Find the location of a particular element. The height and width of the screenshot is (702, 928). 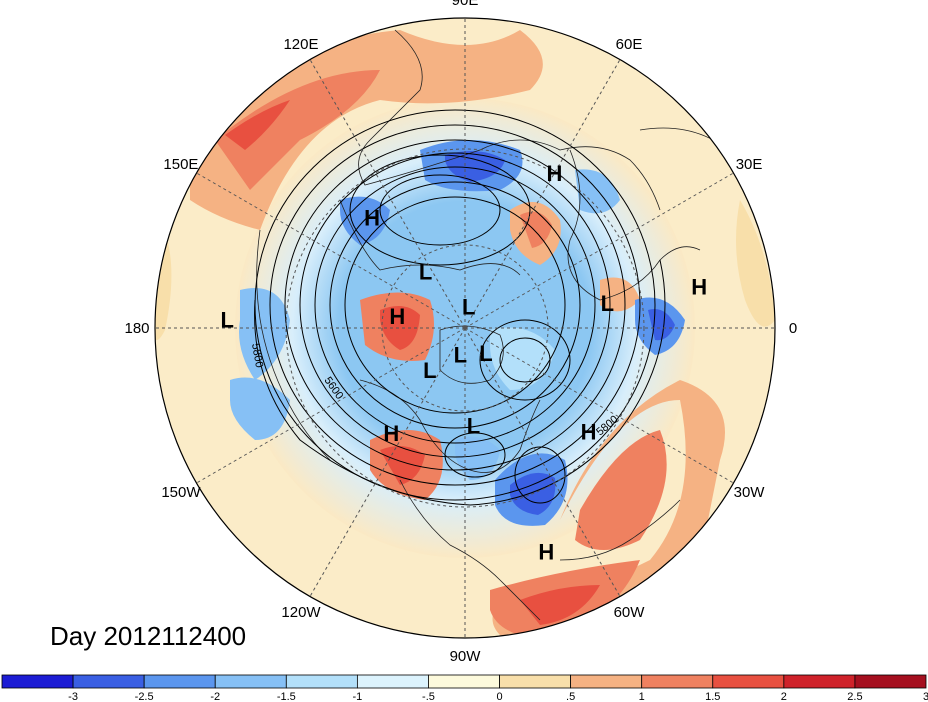

longitude-label: 30E is located at coordinates (749, 164).